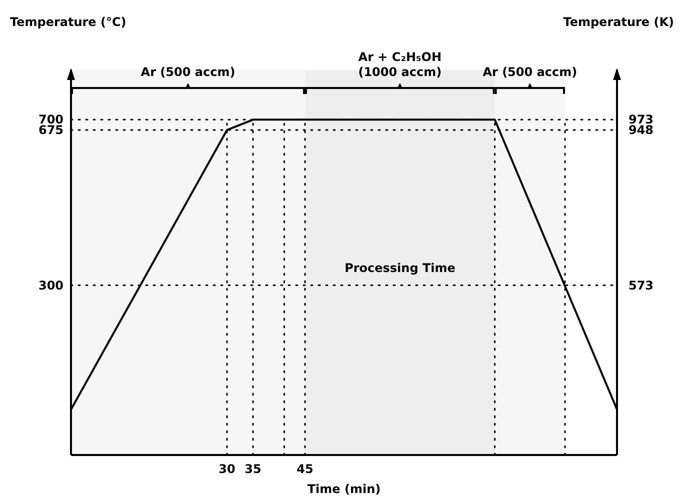 The width and height of the screenshot is (684, 501). I want to click on x-axis-title: Time (min), so click(344, 489).